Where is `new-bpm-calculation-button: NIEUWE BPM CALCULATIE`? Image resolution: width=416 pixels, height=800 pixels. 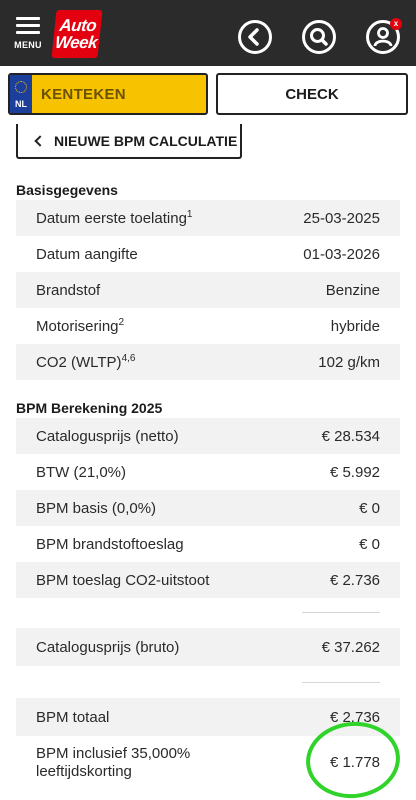
new-bpm-calculation-button: NIEUWE BPM CALCULATIE is located at coordinates (129, 141).